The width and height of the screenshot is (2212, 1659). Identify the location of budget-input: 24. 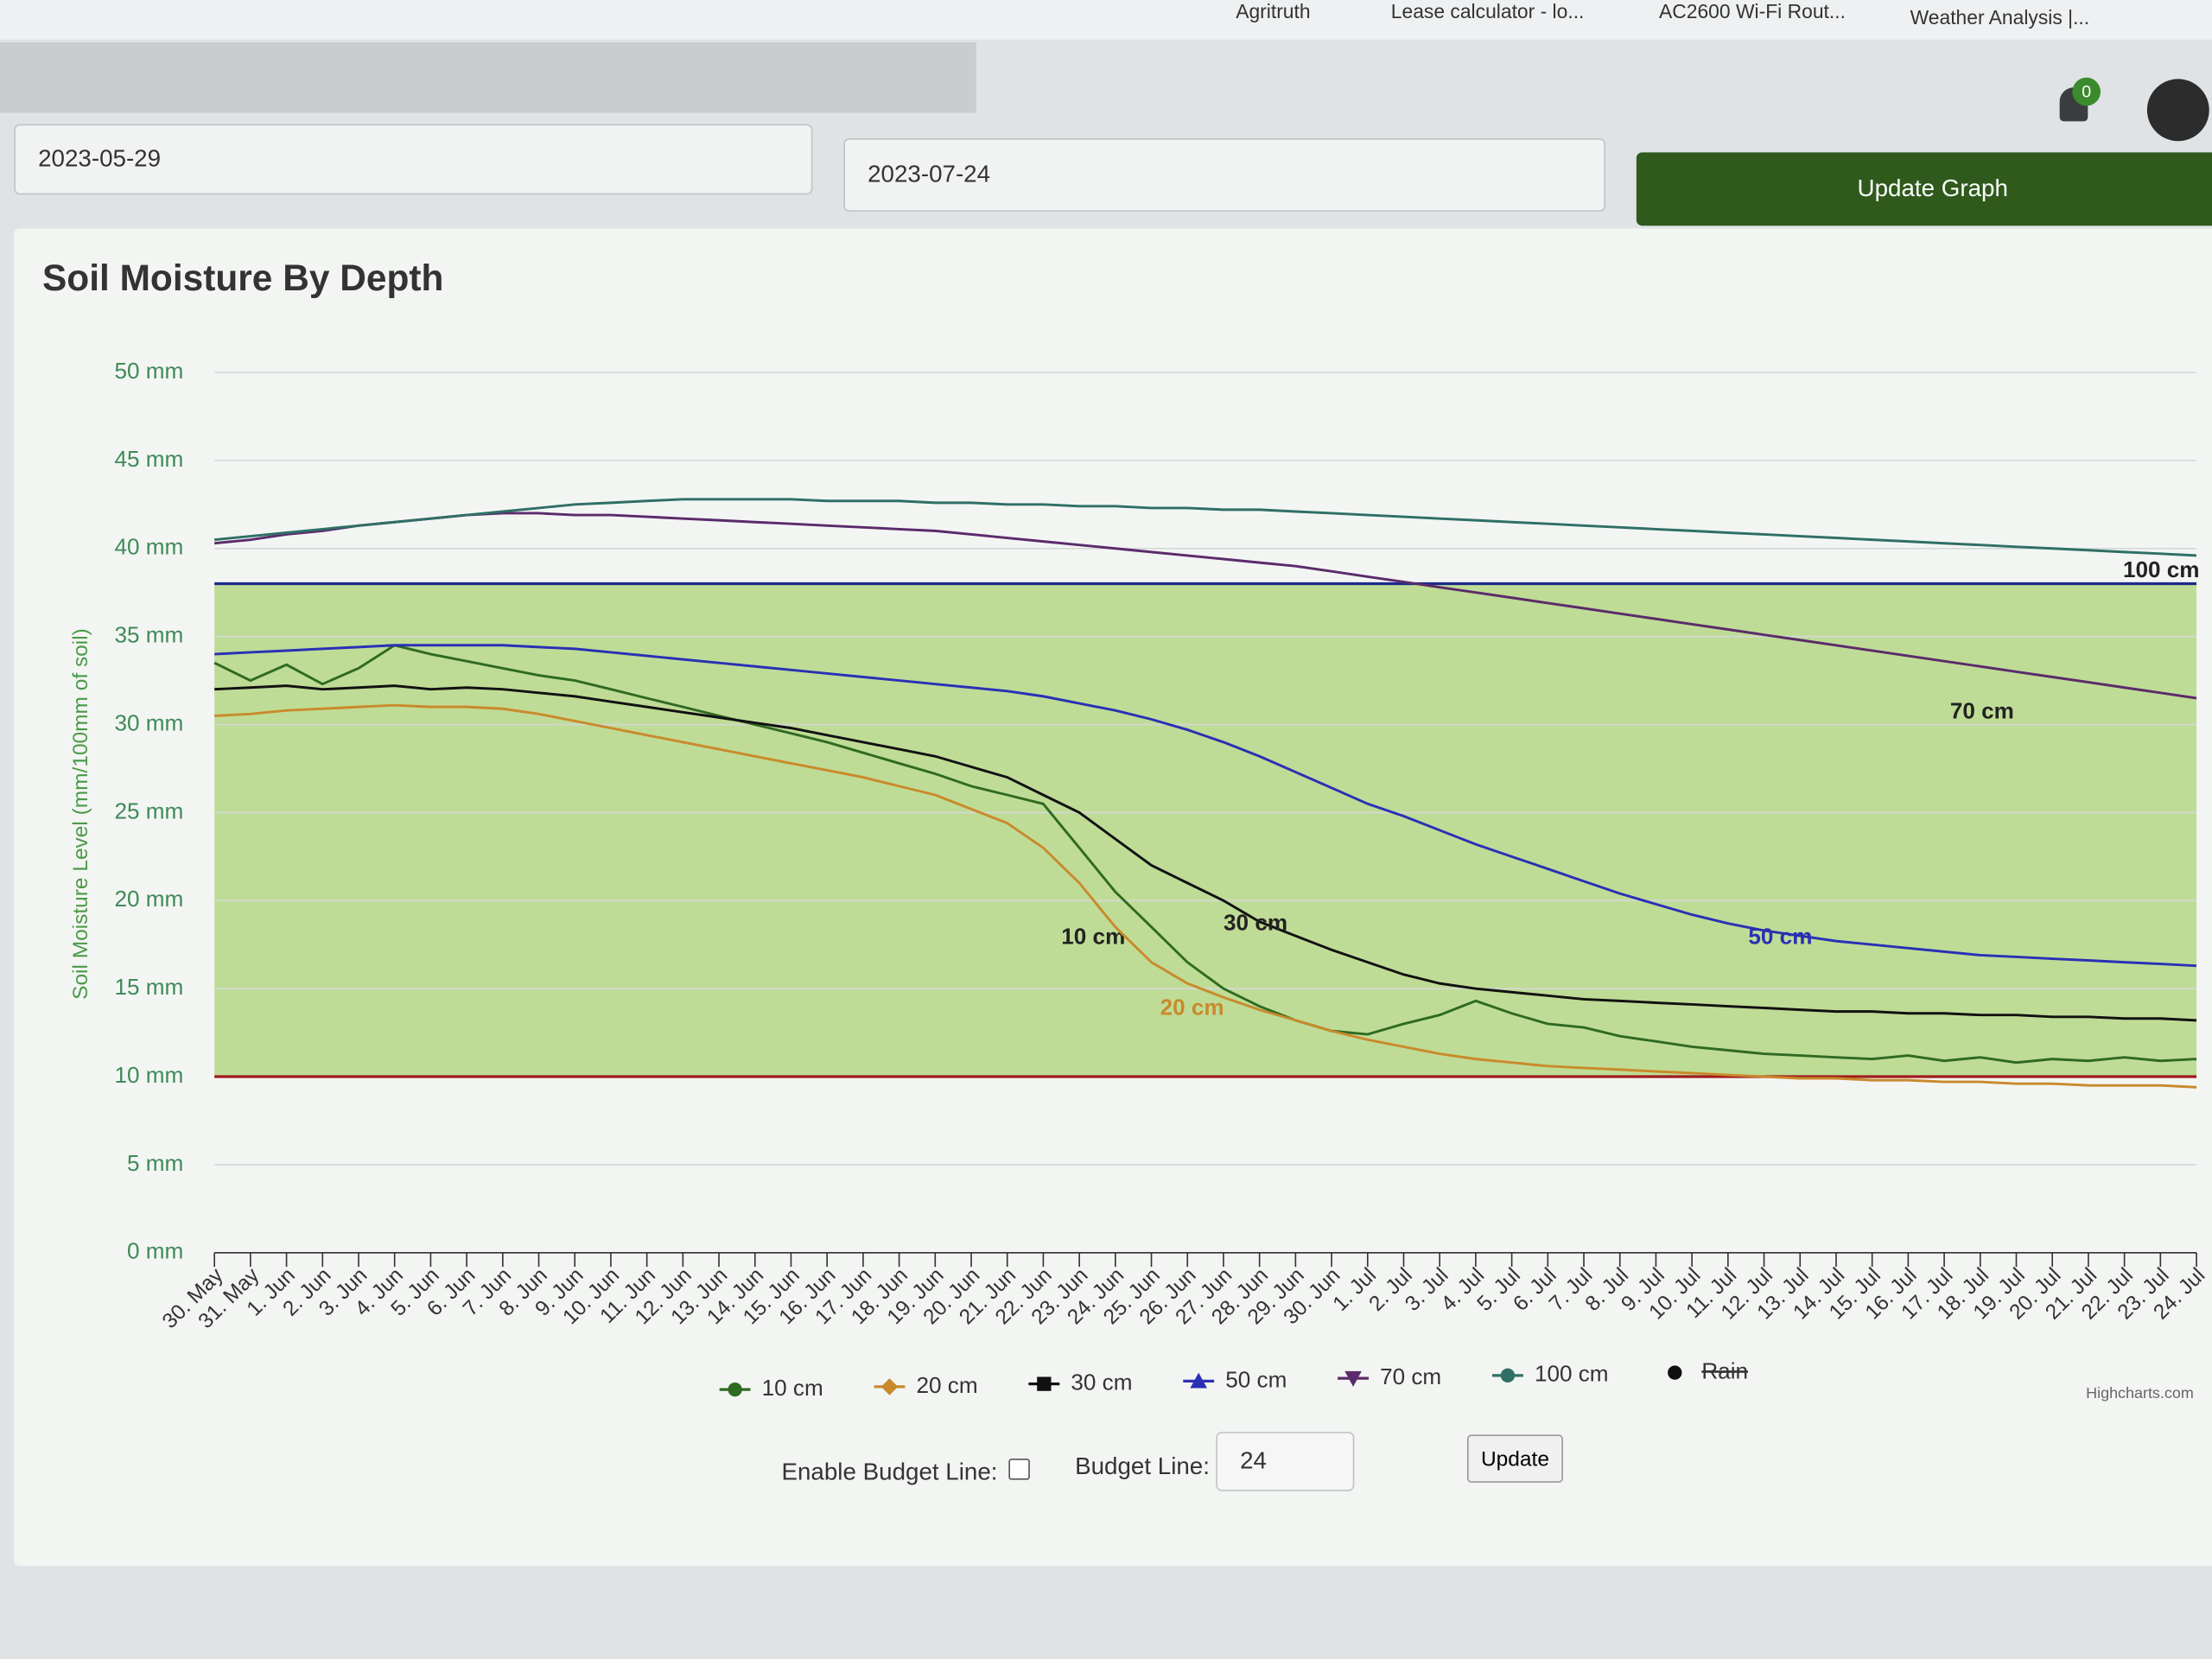
(1285, 1461).